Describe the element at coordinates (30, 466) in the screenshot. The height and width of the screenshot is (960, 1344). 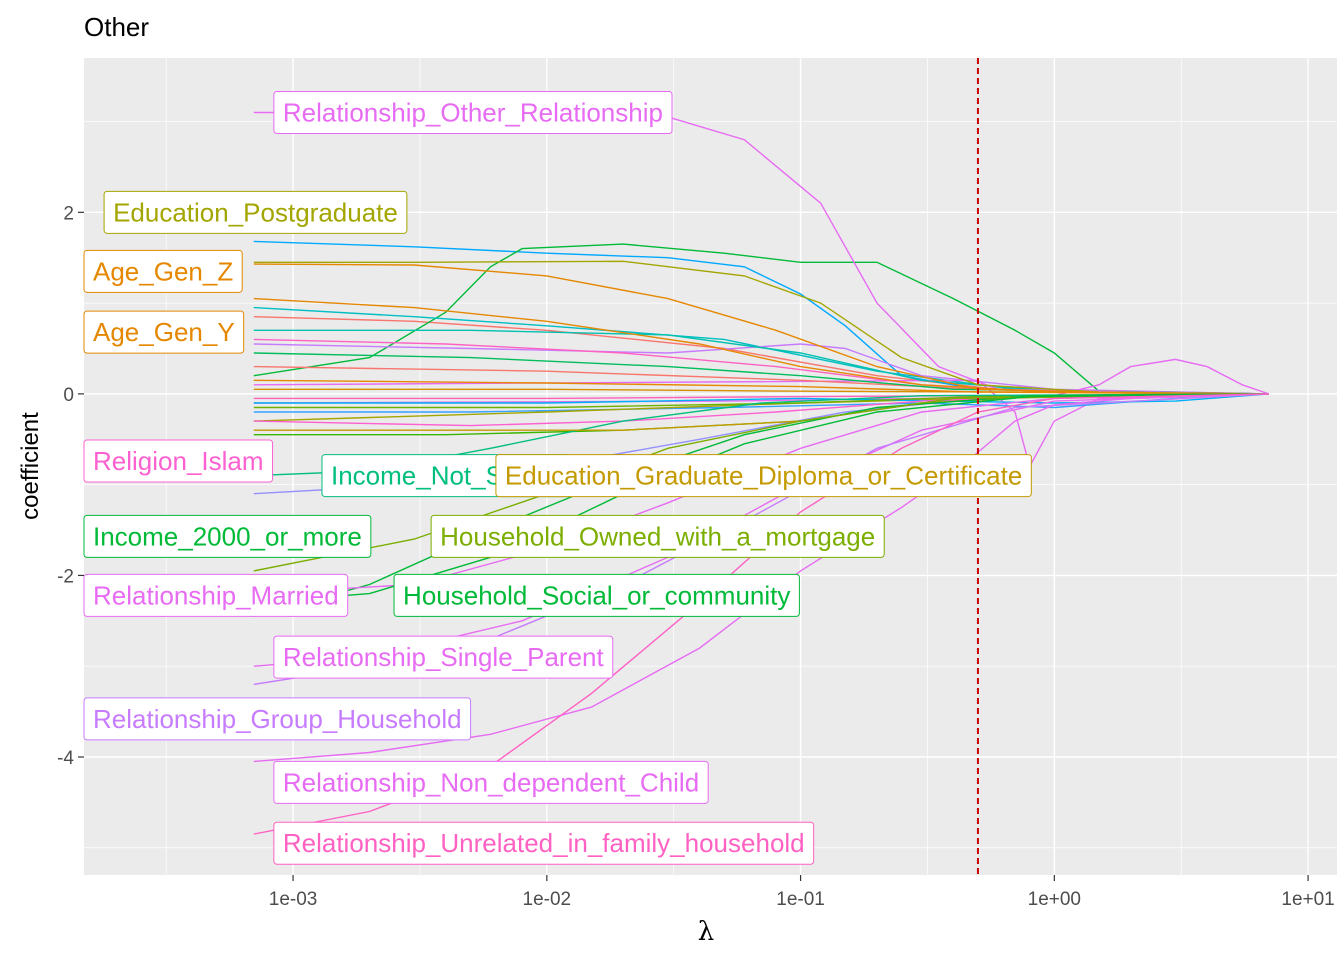
I see `y-axis-title: coefficient` at that location.